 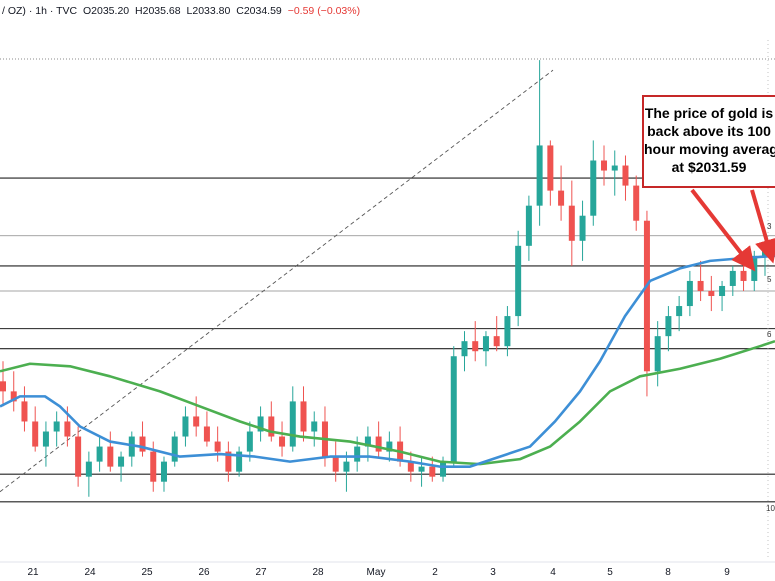 I want to click on low-value: L2033.80, so click(x=208, y=11).